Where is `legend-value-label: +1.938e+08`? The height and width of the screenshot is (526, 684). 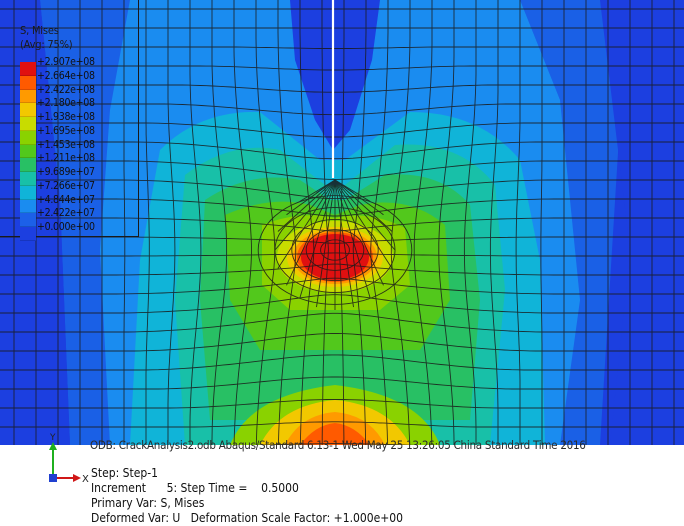
legend-value-label: +1.938e+08 is located at coordinates (66, 117).